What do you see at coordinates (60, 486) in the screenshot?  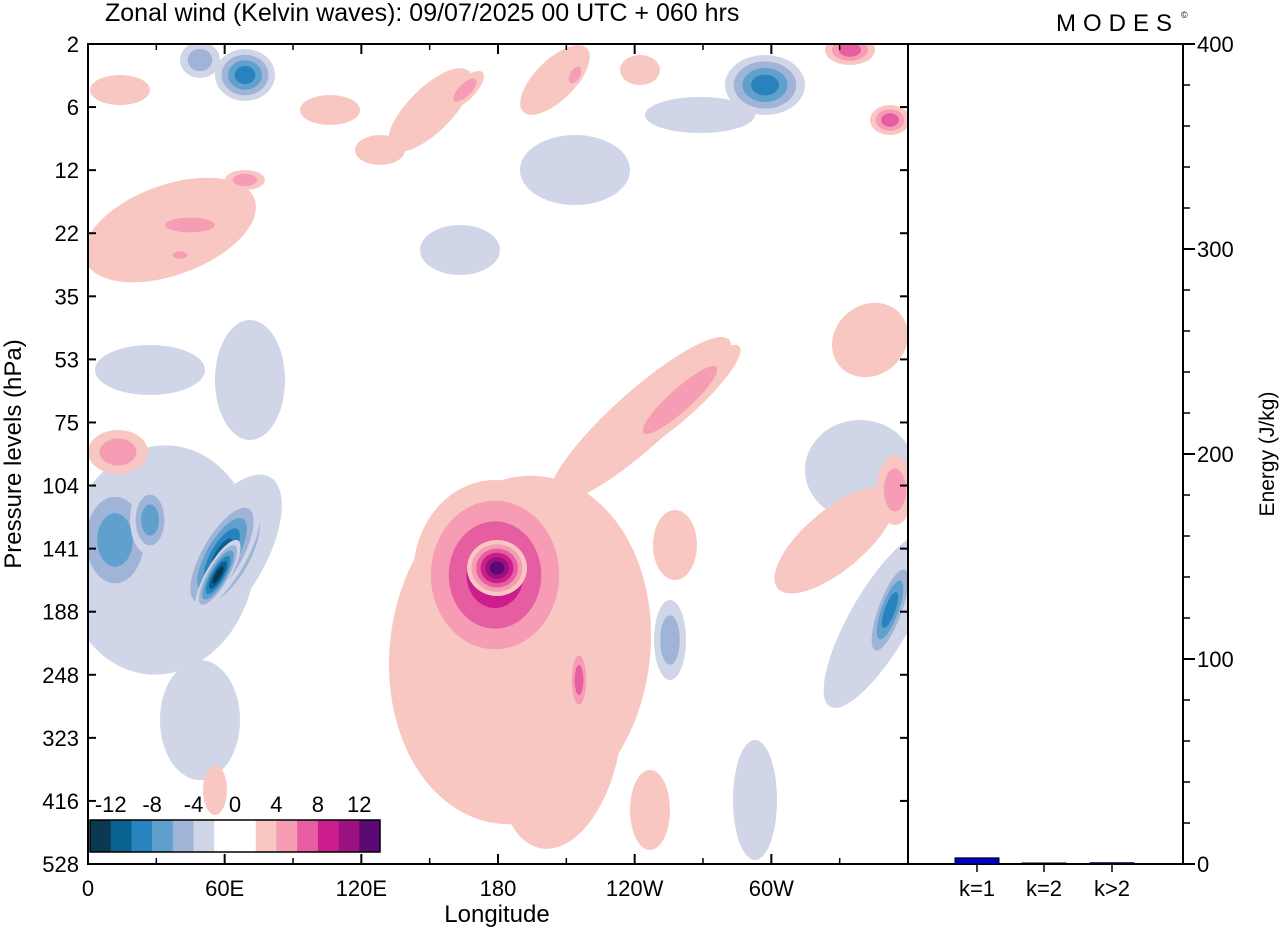 I see `y-tick-label: 104` at bounding box center [60, 486].